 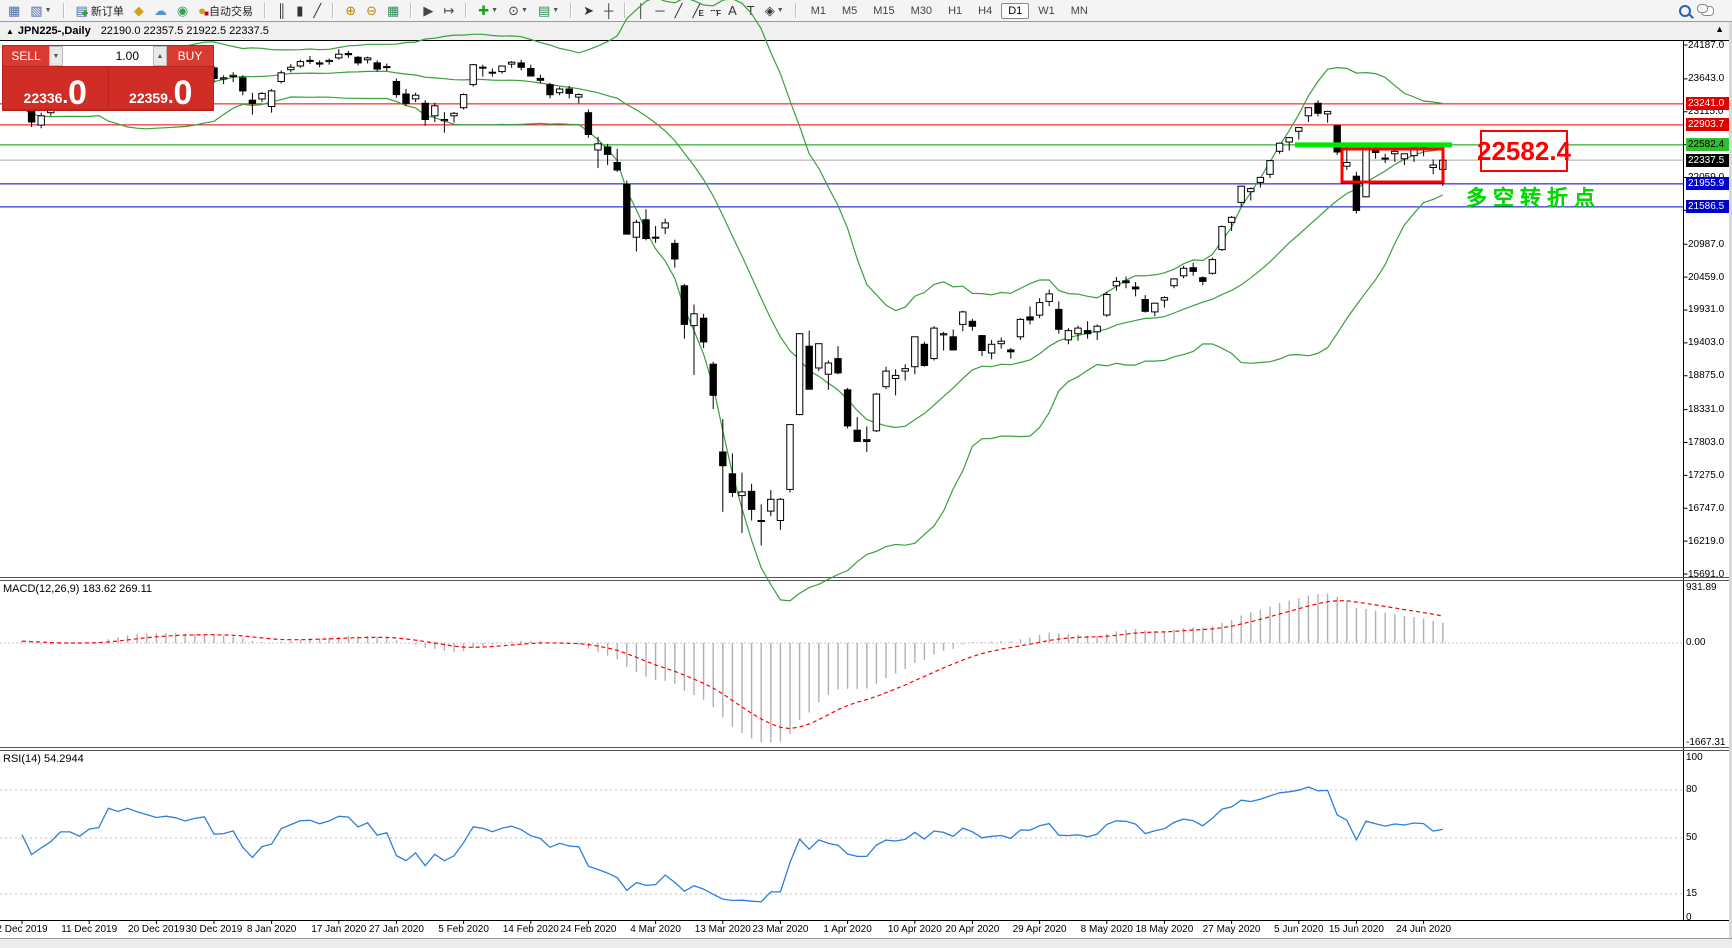 I want to click on profiles-icon: ▧ ▼, so click(x=41, y=10).